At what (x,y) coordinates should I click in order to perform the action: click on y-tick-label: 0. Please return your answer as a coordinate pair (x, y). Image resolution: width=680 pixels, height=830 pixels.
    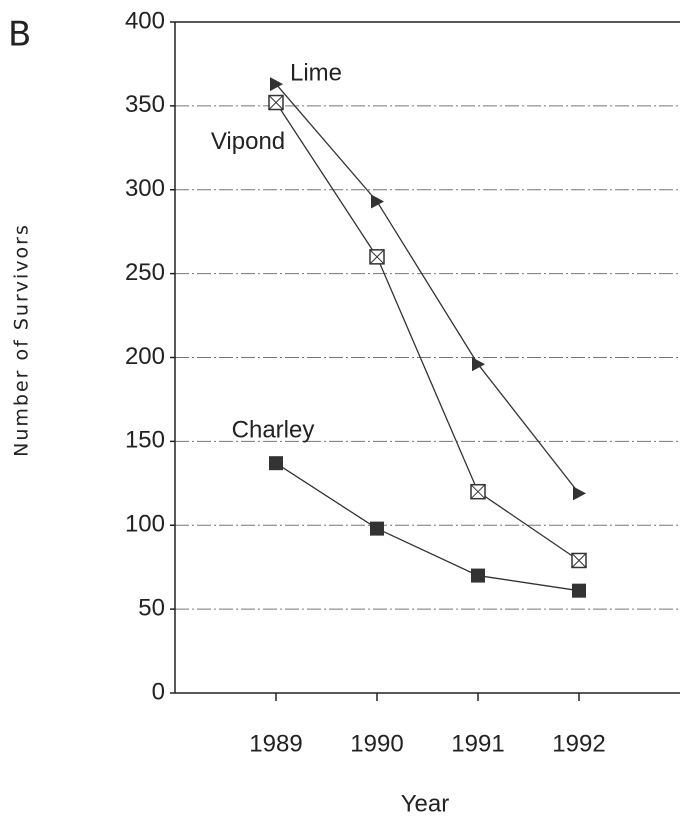
    Looking at the image, I should click on (158, 691).